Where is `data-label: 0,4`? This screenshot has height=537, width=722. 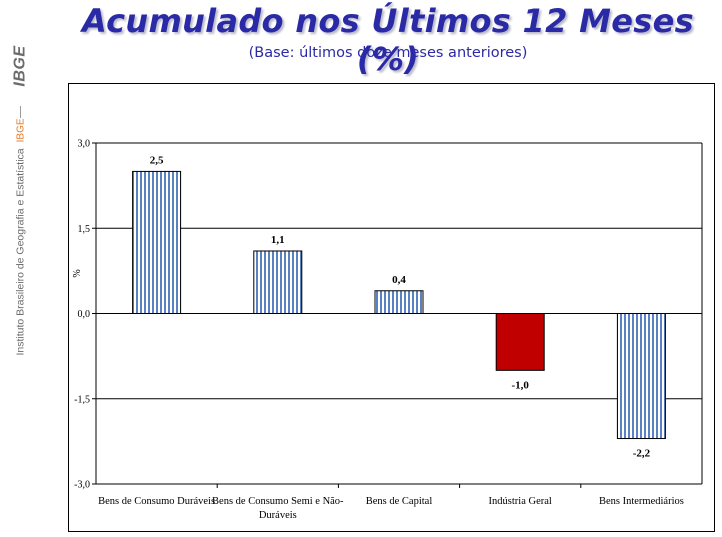
data-label: 0,4 is located at coordinates (399, 280).